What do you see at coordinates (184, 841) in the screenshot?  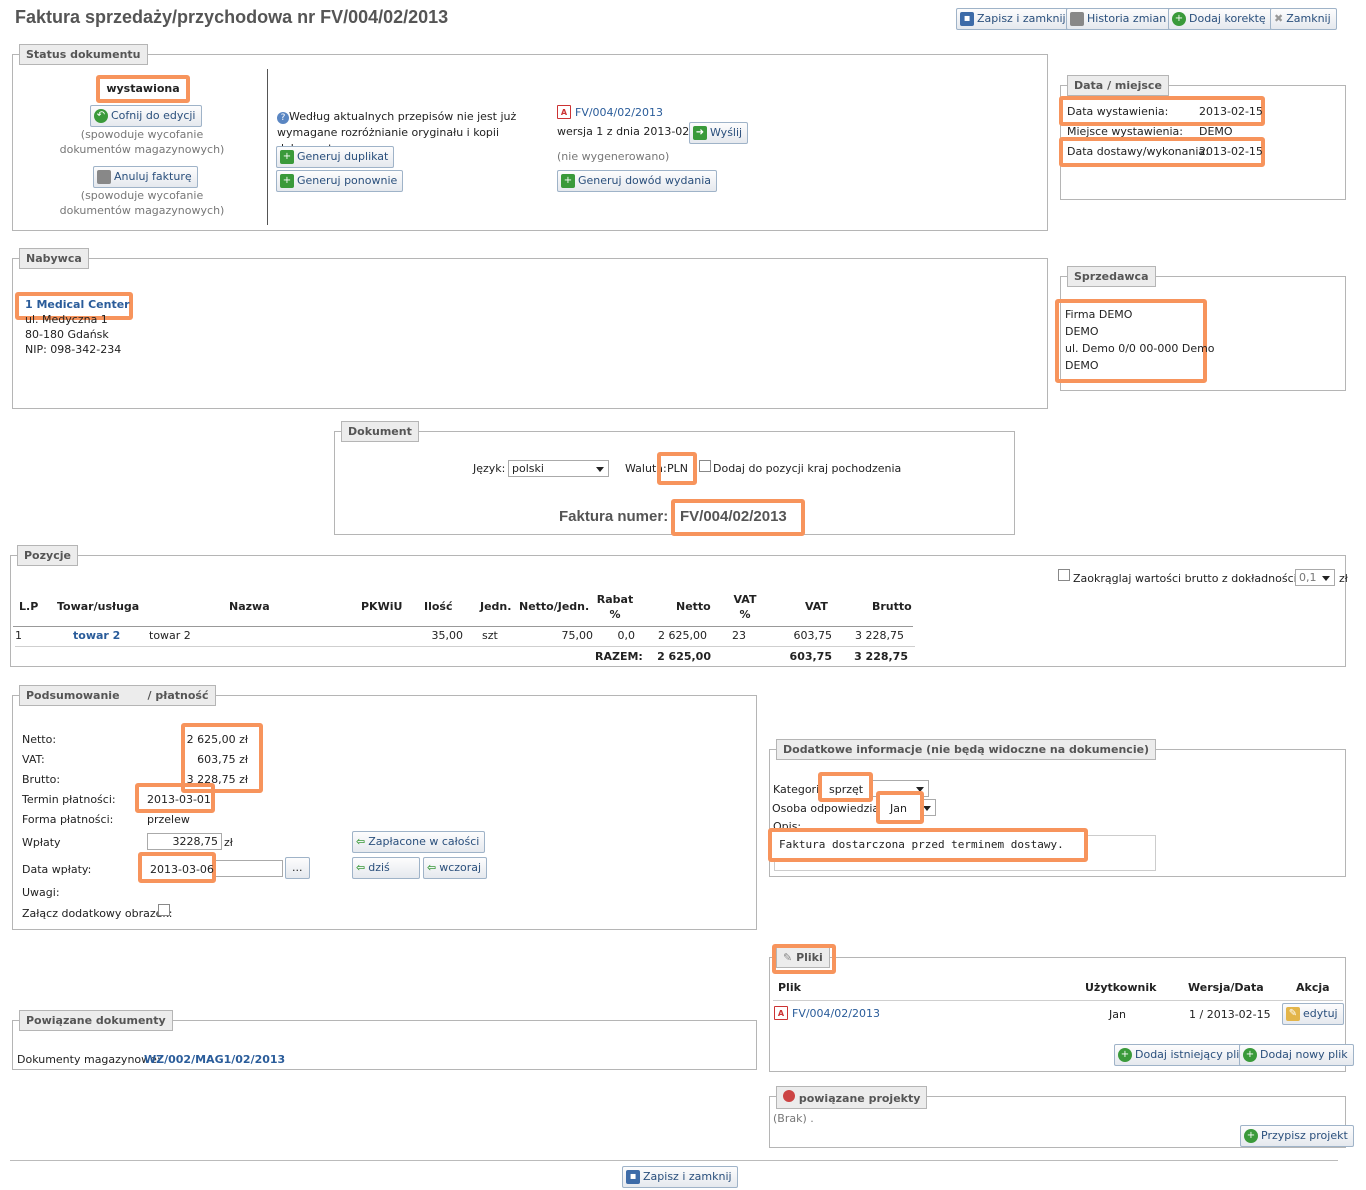 I see `paid-input: 3228,75` at bounding box center [184, 841].